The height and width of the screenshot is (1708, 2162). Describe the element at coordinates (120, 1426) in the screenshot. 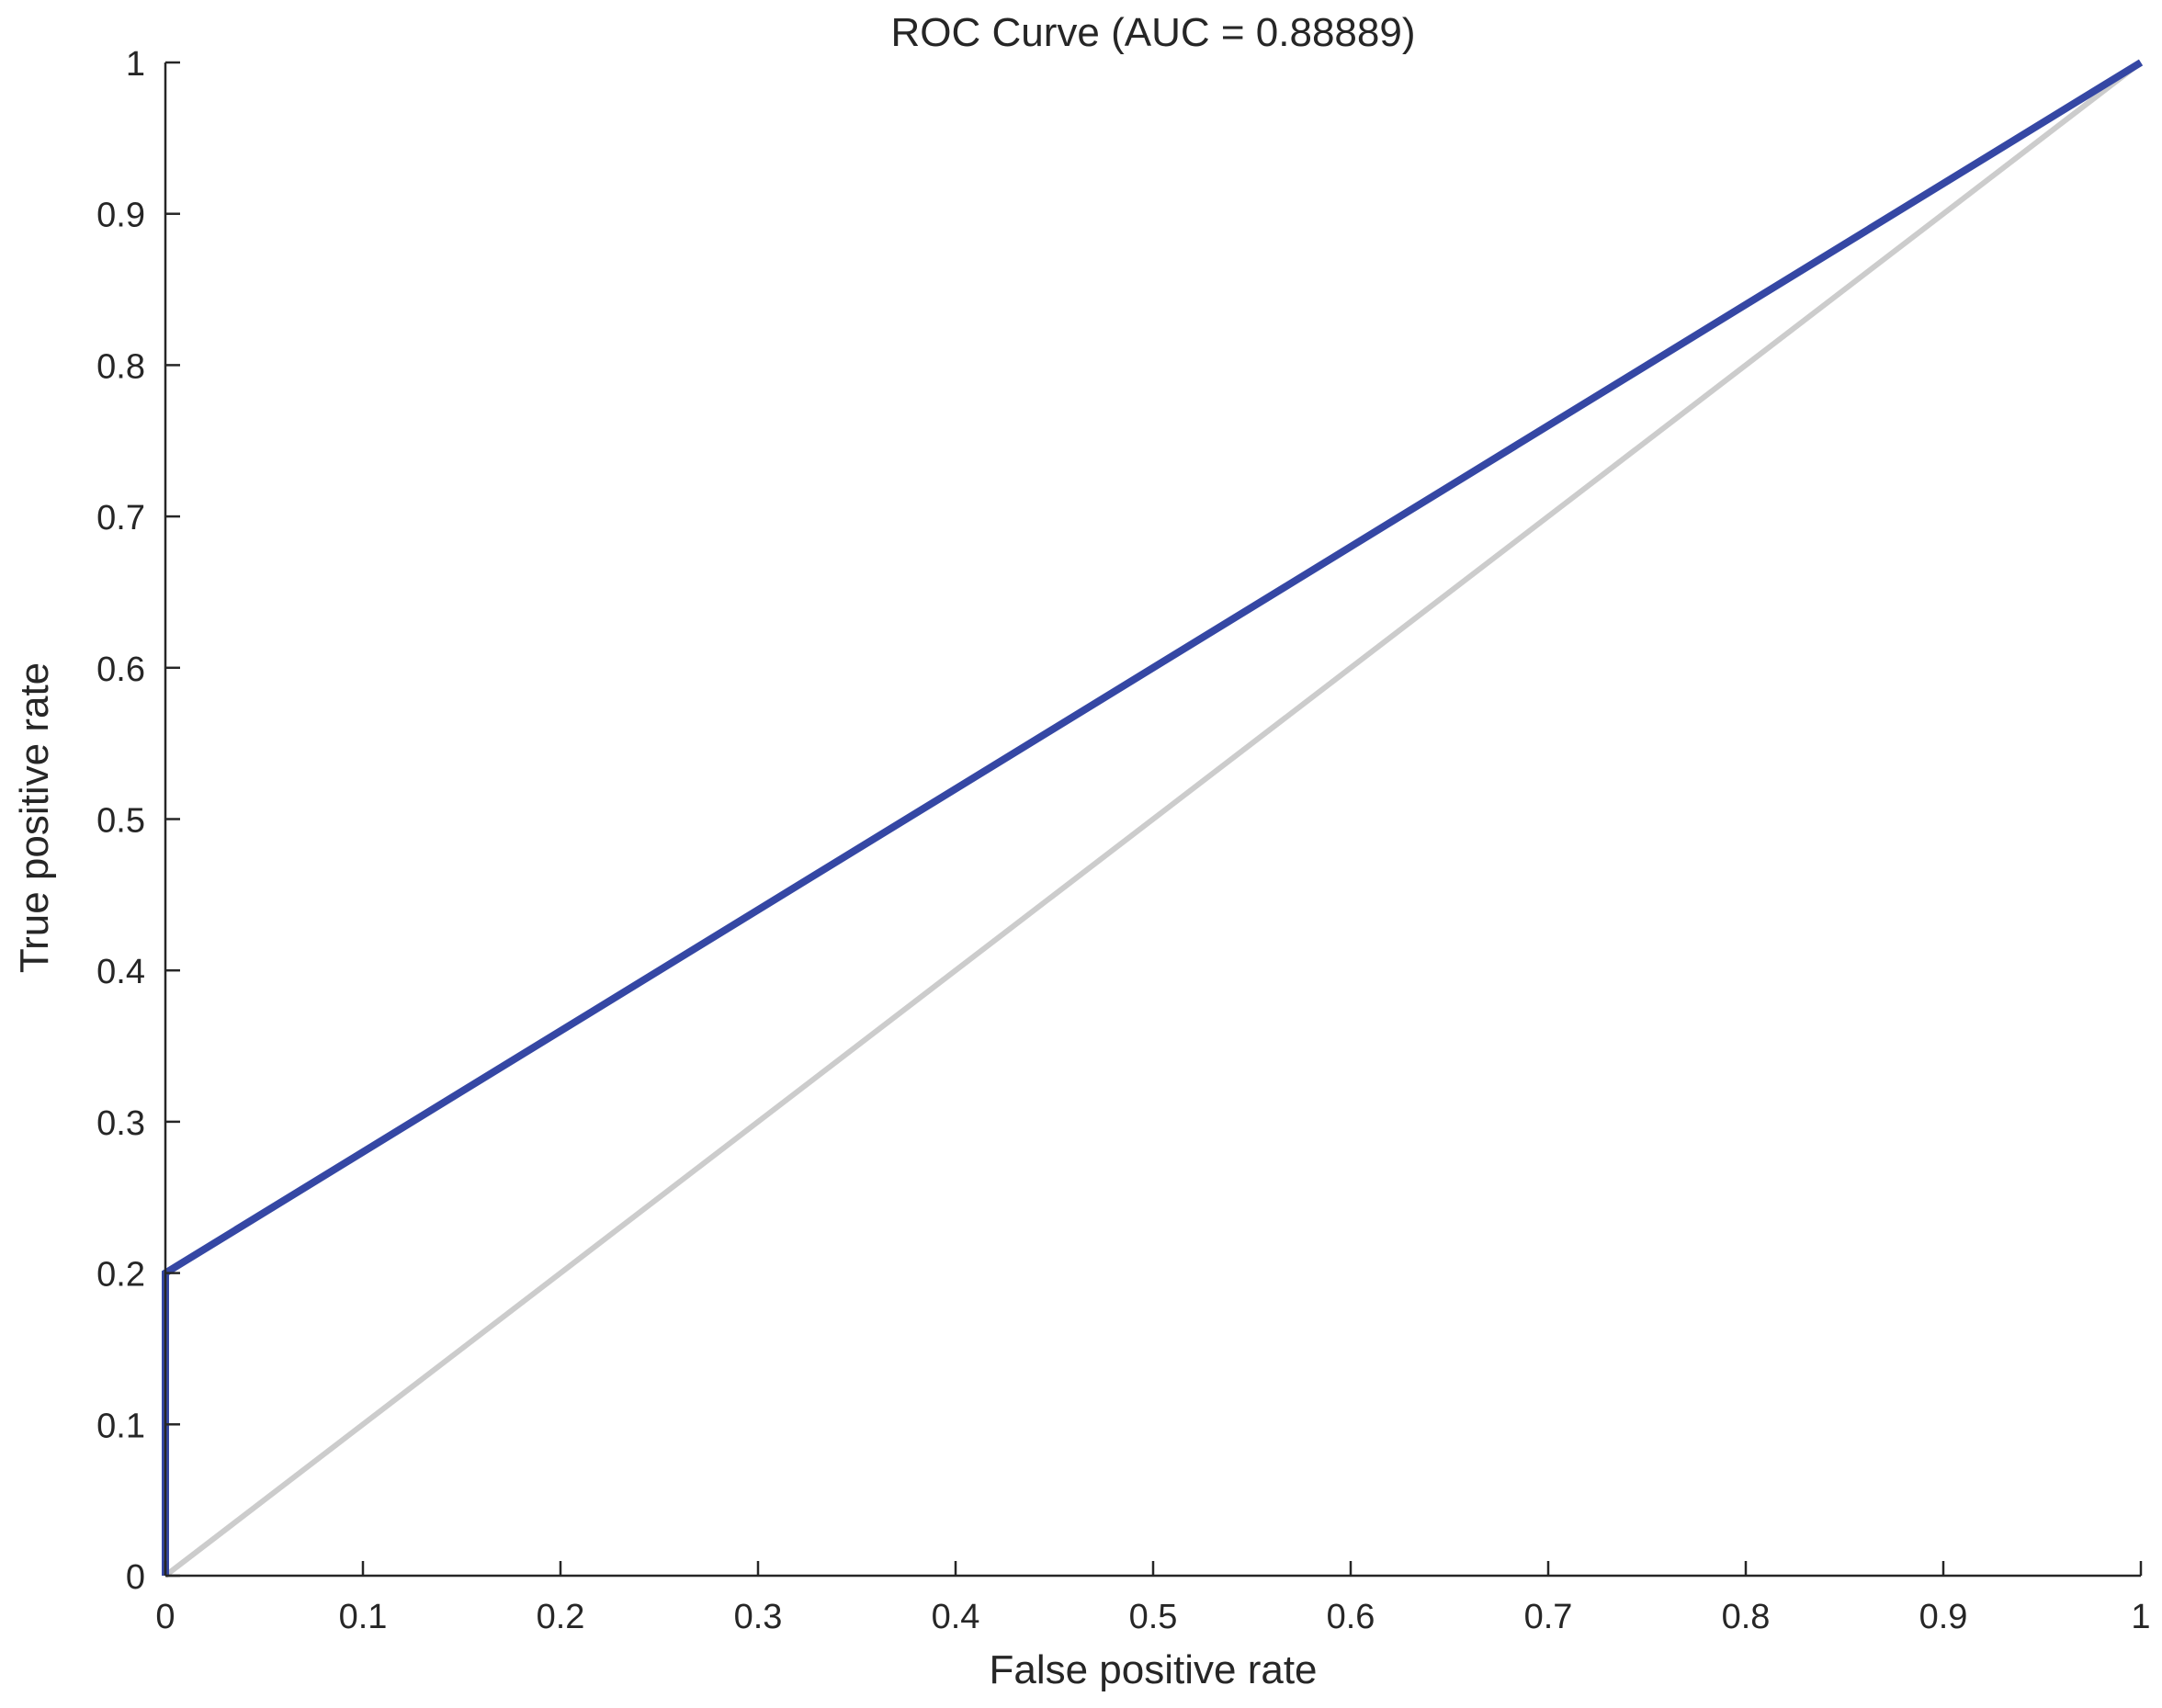

I see `y-tick-label: 0.1` at that location.